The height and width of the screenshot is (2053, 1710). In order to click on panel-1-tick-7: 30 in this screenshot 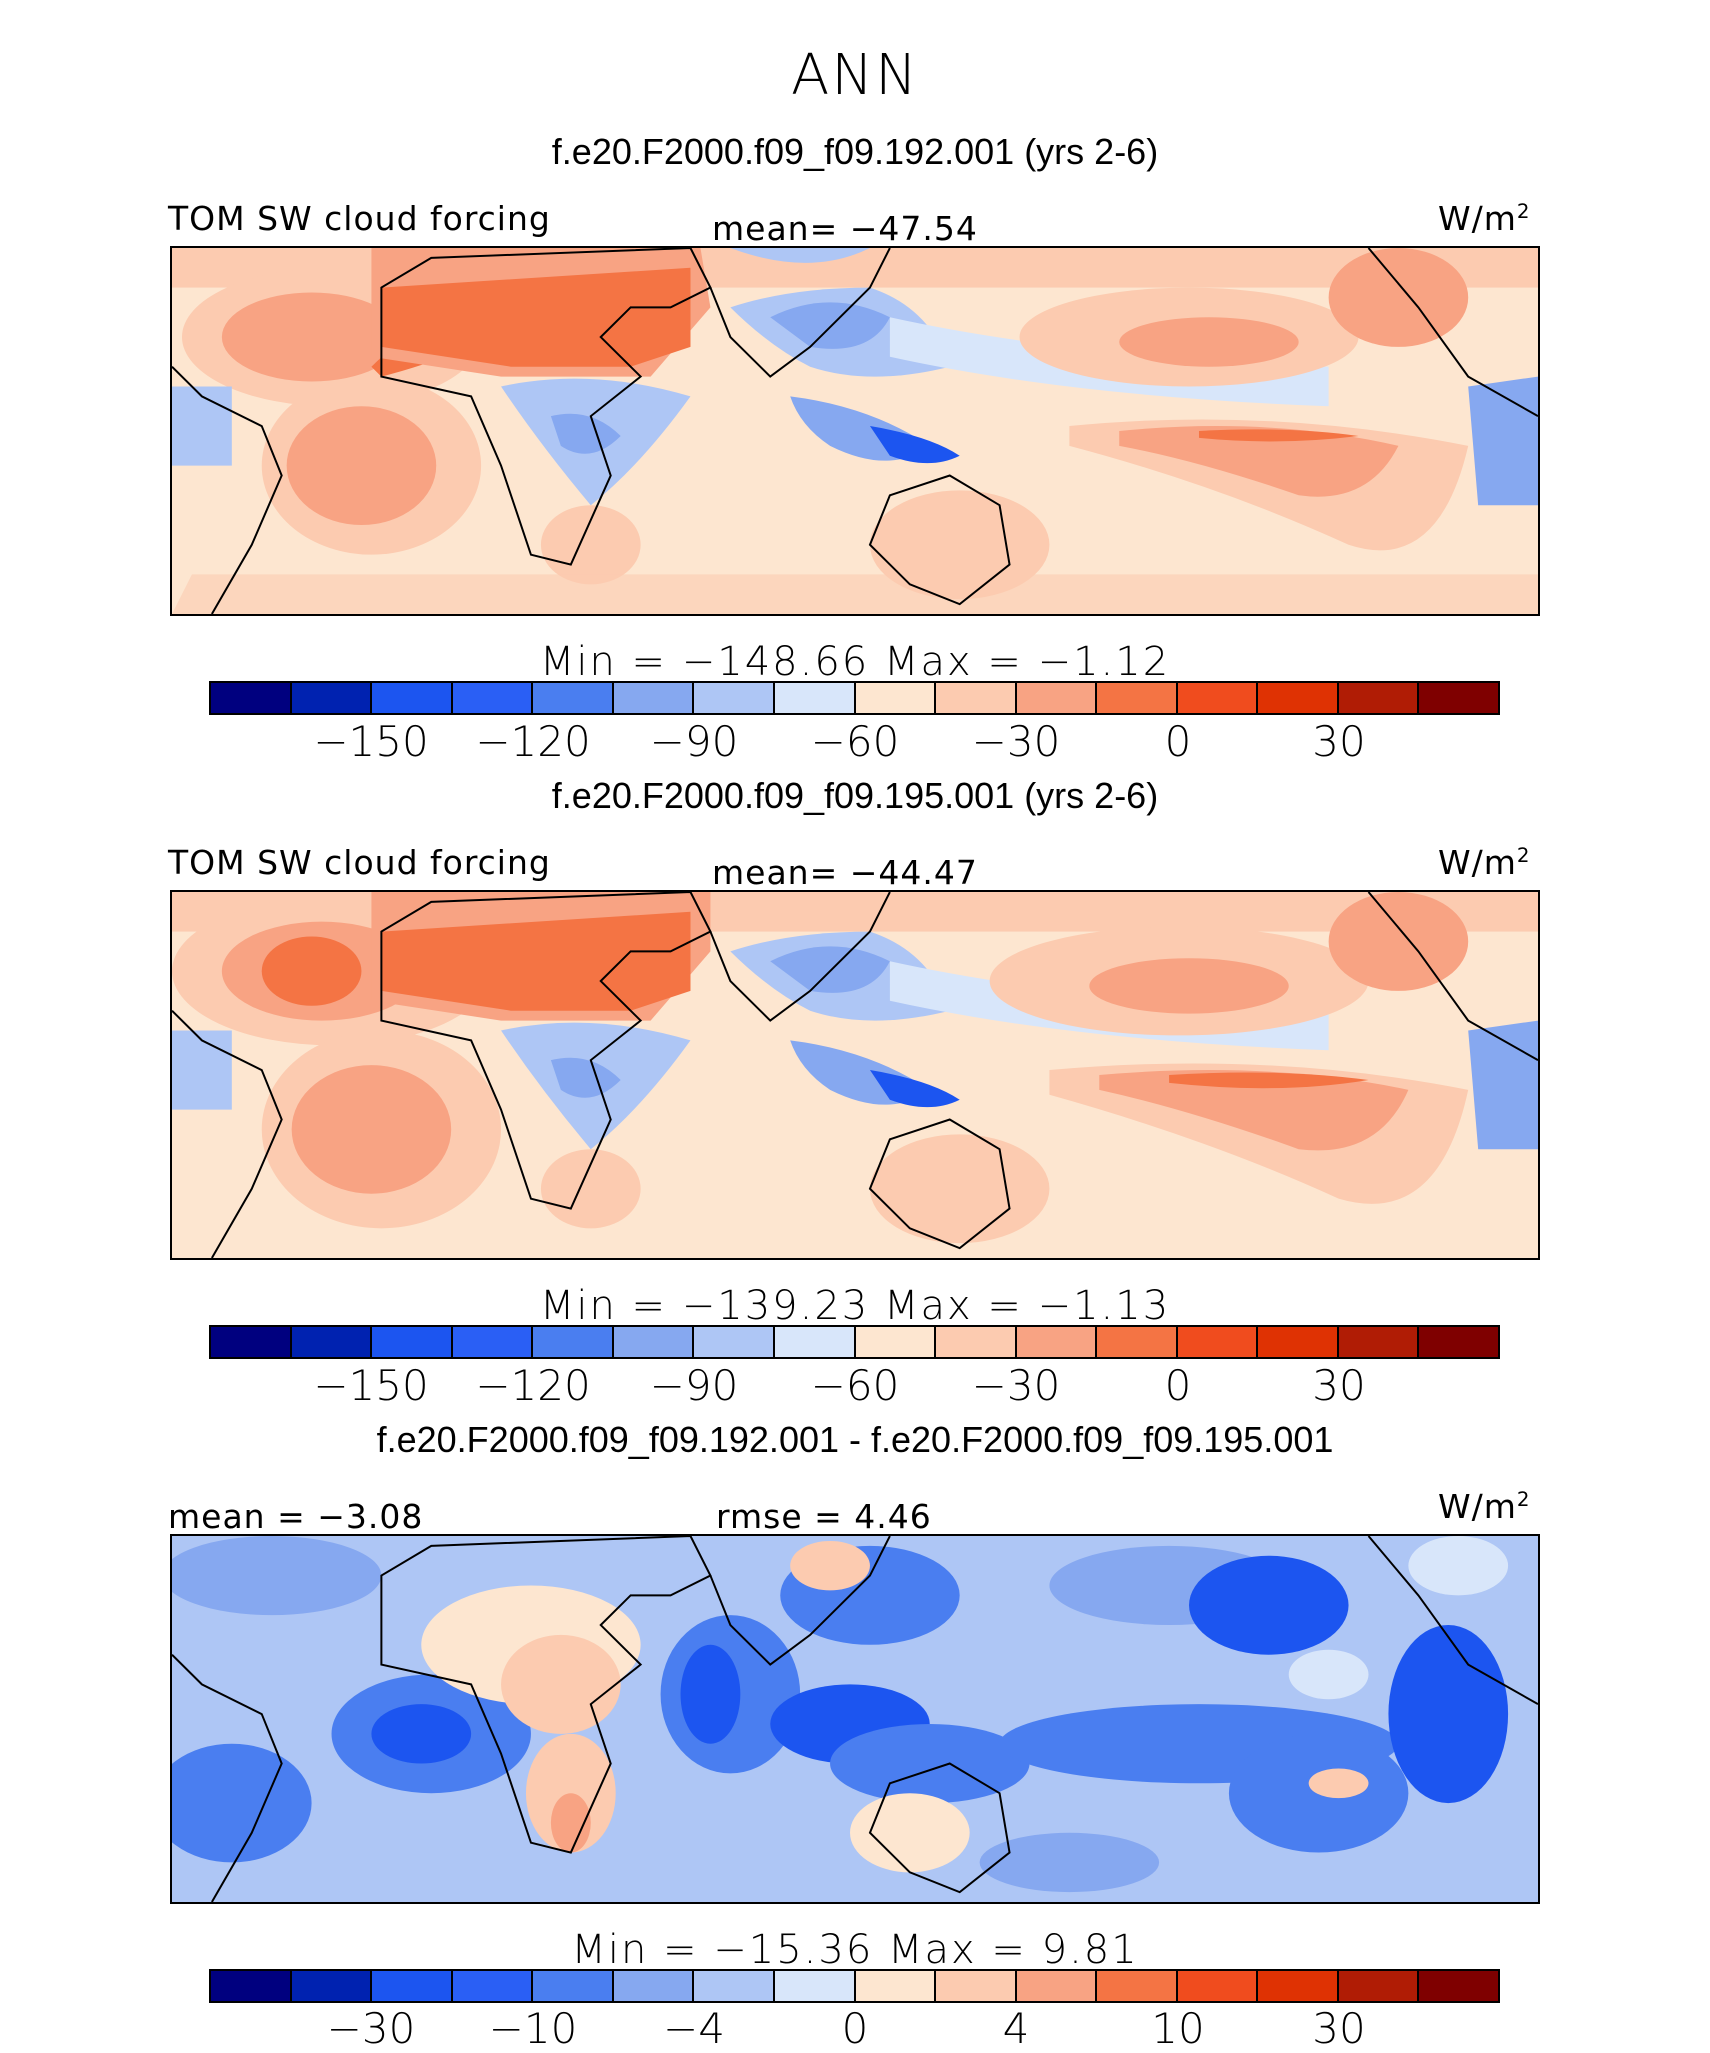, I will do `click(1339, 741)`.